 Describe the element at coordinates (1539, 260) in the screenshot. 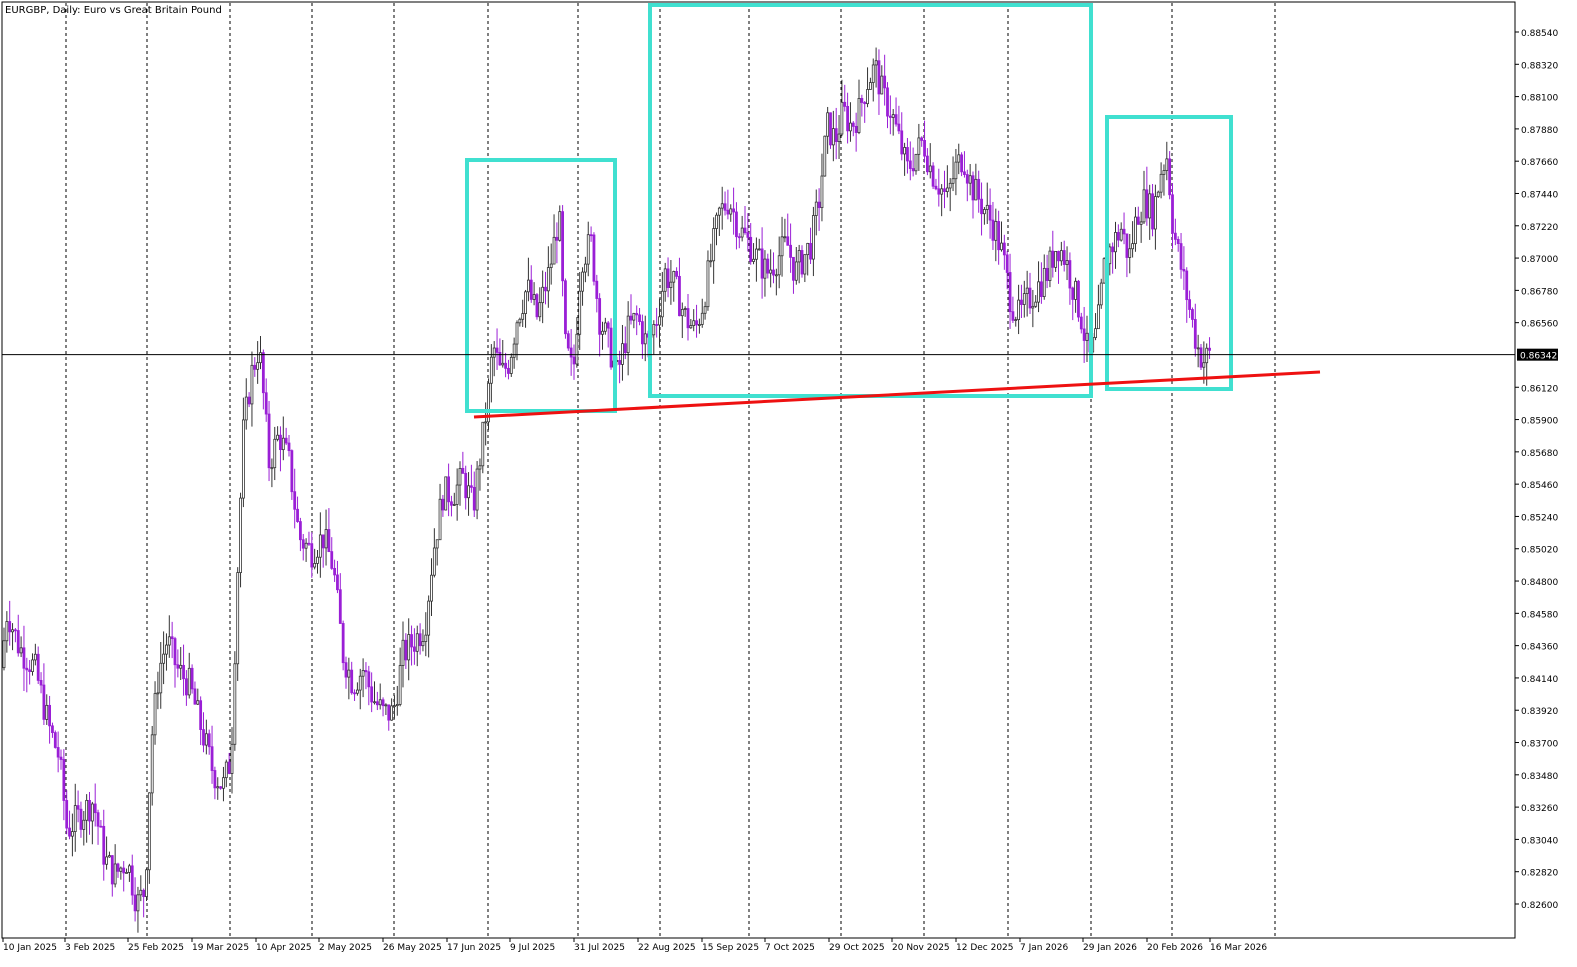

I see `y-tick-label: 0.87000` at that location.